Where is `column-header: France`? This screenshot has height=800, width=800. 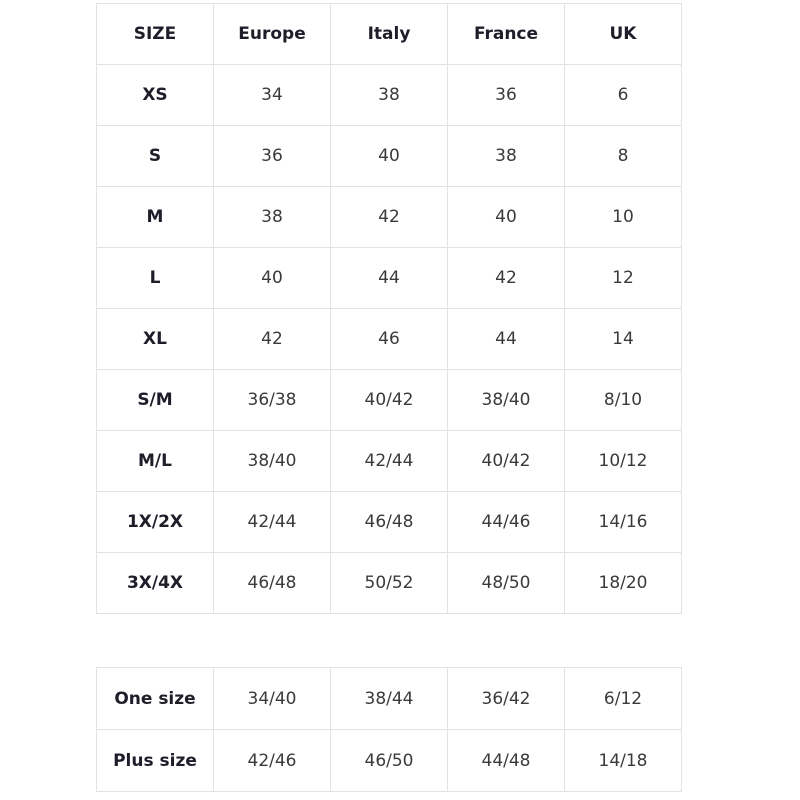
column-header: France is located at coordinates (506, 34).